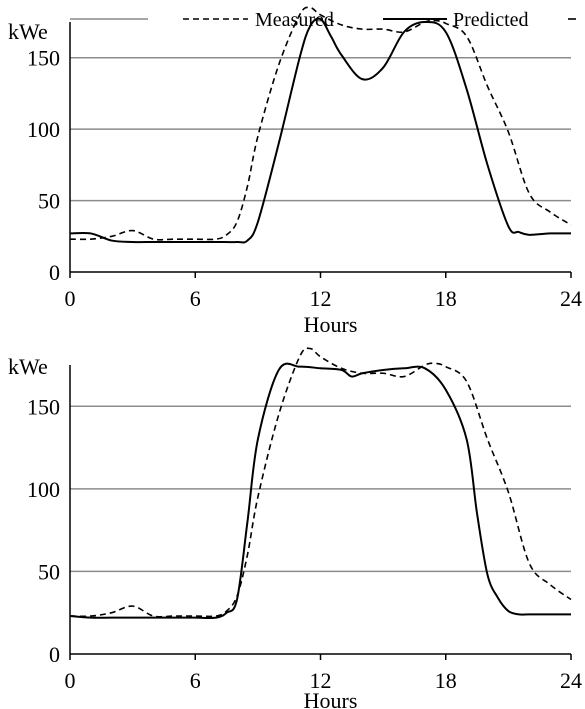  What do you see at coordinates (294, 20) in the screenshot?
I see `legend-measured-label: Measured` at bounding box center [294, 20].